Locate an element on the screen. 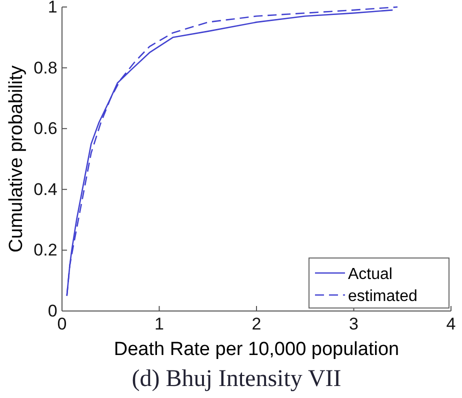  y-tick-label: 0.8 is located at coordinates (46, 68).